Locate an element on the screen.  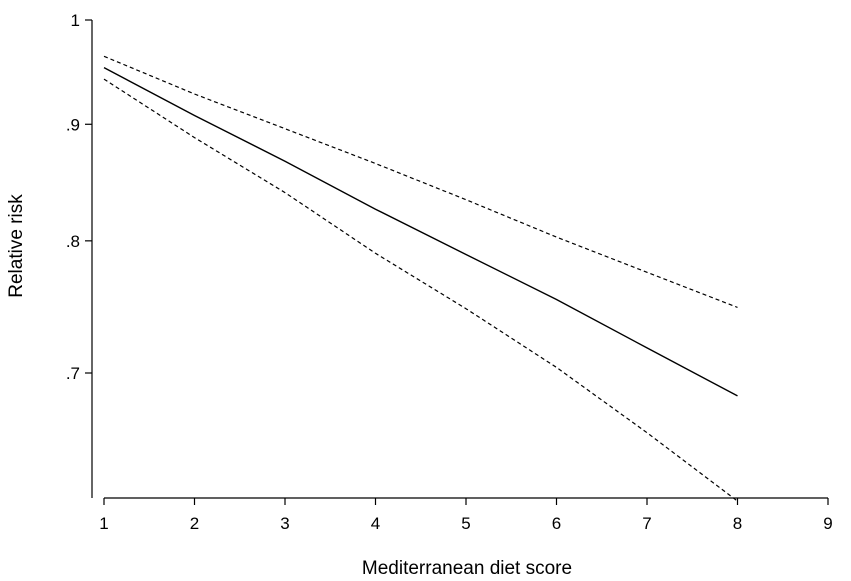
y-tick-label: 1 is located at coordinates (75, 20).